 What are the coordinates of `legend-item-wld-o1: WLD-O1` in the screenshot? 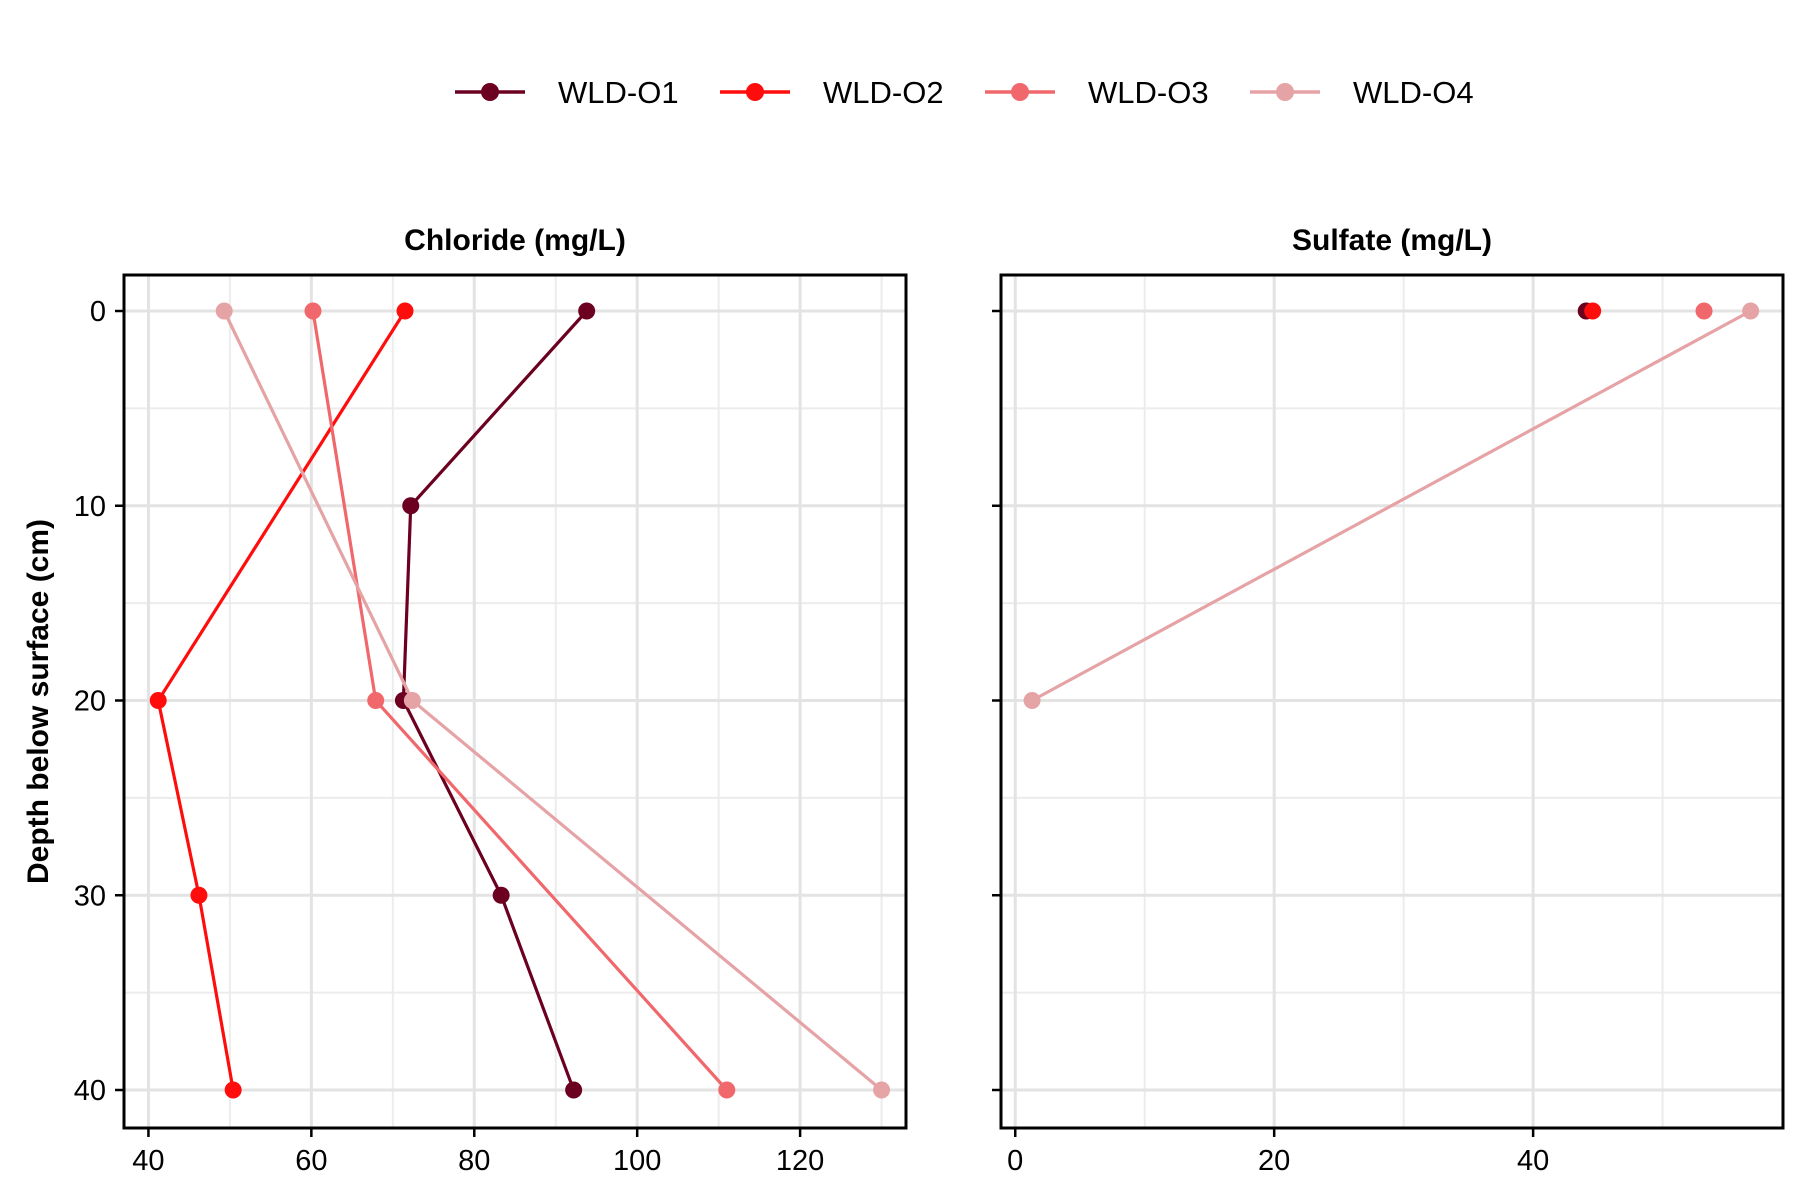 It's located at (567, 92).